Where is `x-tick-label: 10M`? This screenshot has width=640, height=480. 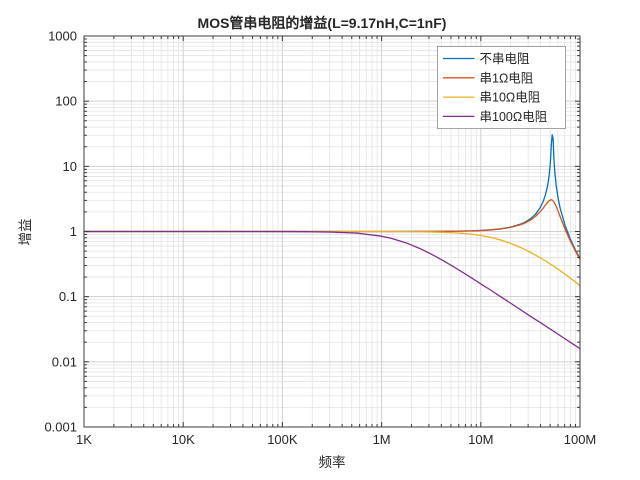
x-tick-label: 10M is located at coordinates (480, 439).